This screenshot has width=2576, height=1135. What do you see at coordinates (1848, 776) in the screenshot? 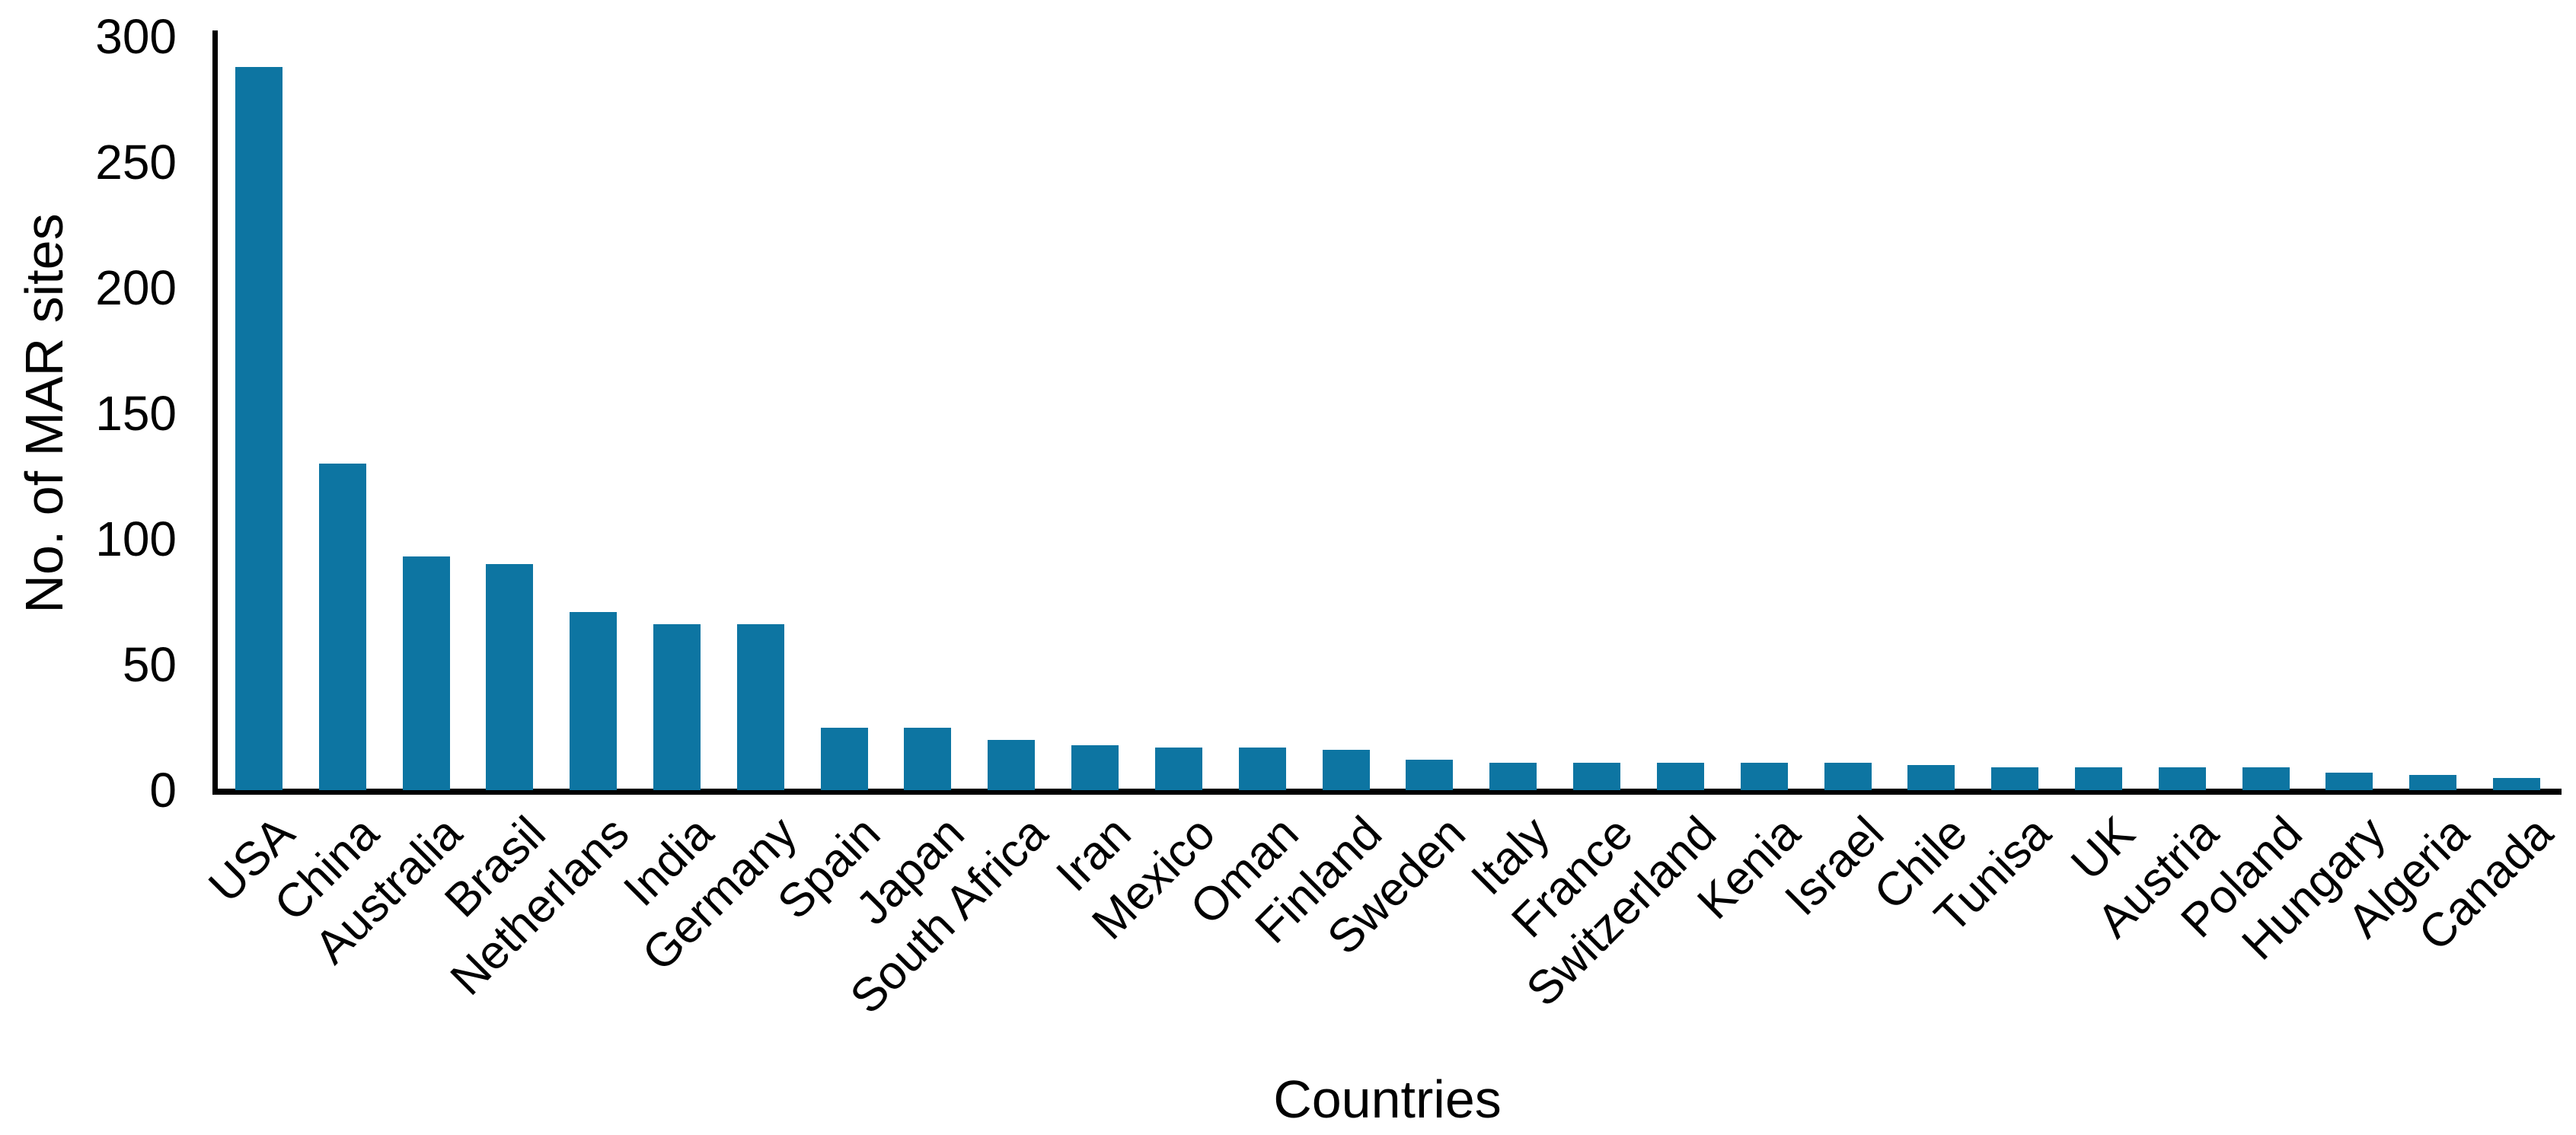
I see `bar-israel` at bounding box center [1848, 776].